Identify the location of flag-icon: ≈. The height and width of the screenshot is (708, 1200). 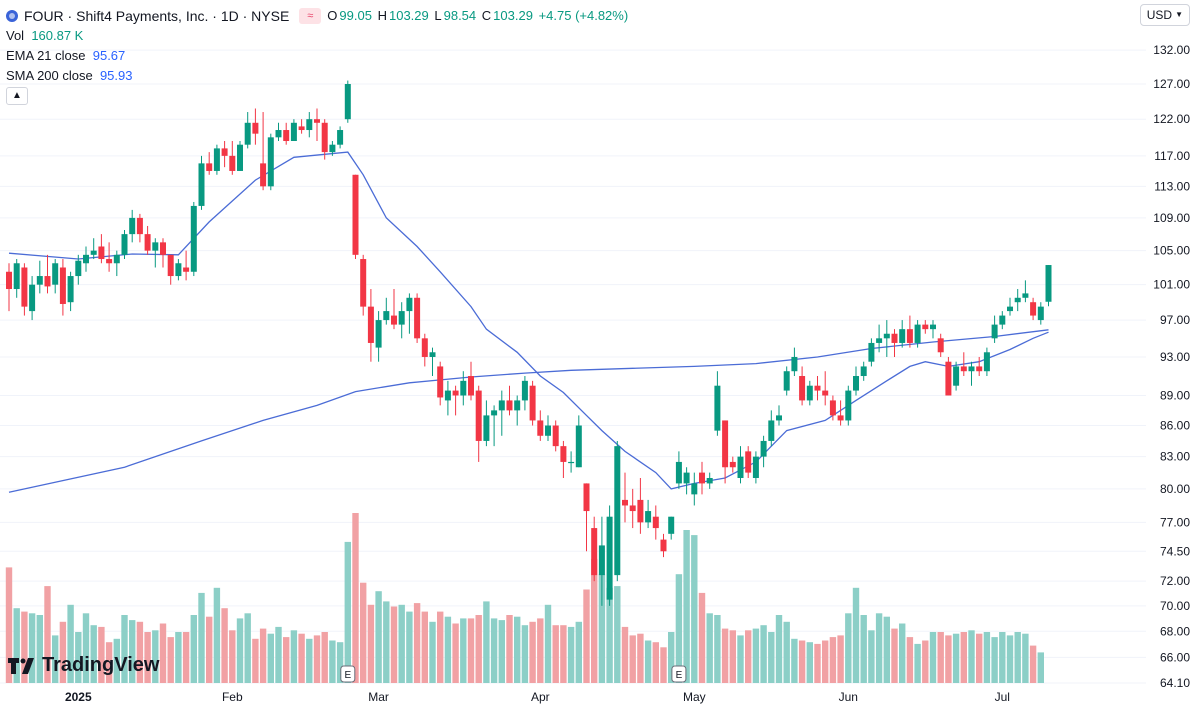
(310, 16).